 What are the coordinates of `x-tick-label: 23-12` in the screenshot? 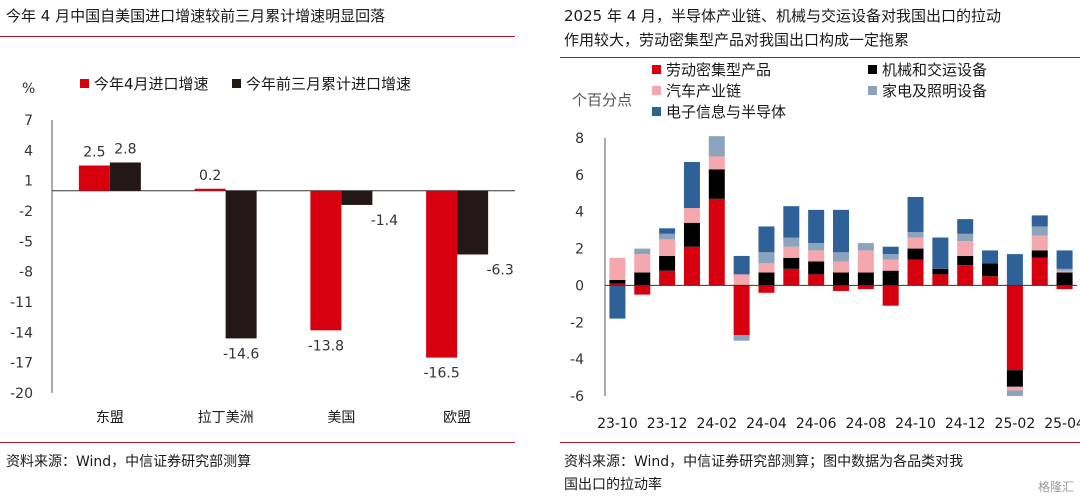 It's located at (667, 424).